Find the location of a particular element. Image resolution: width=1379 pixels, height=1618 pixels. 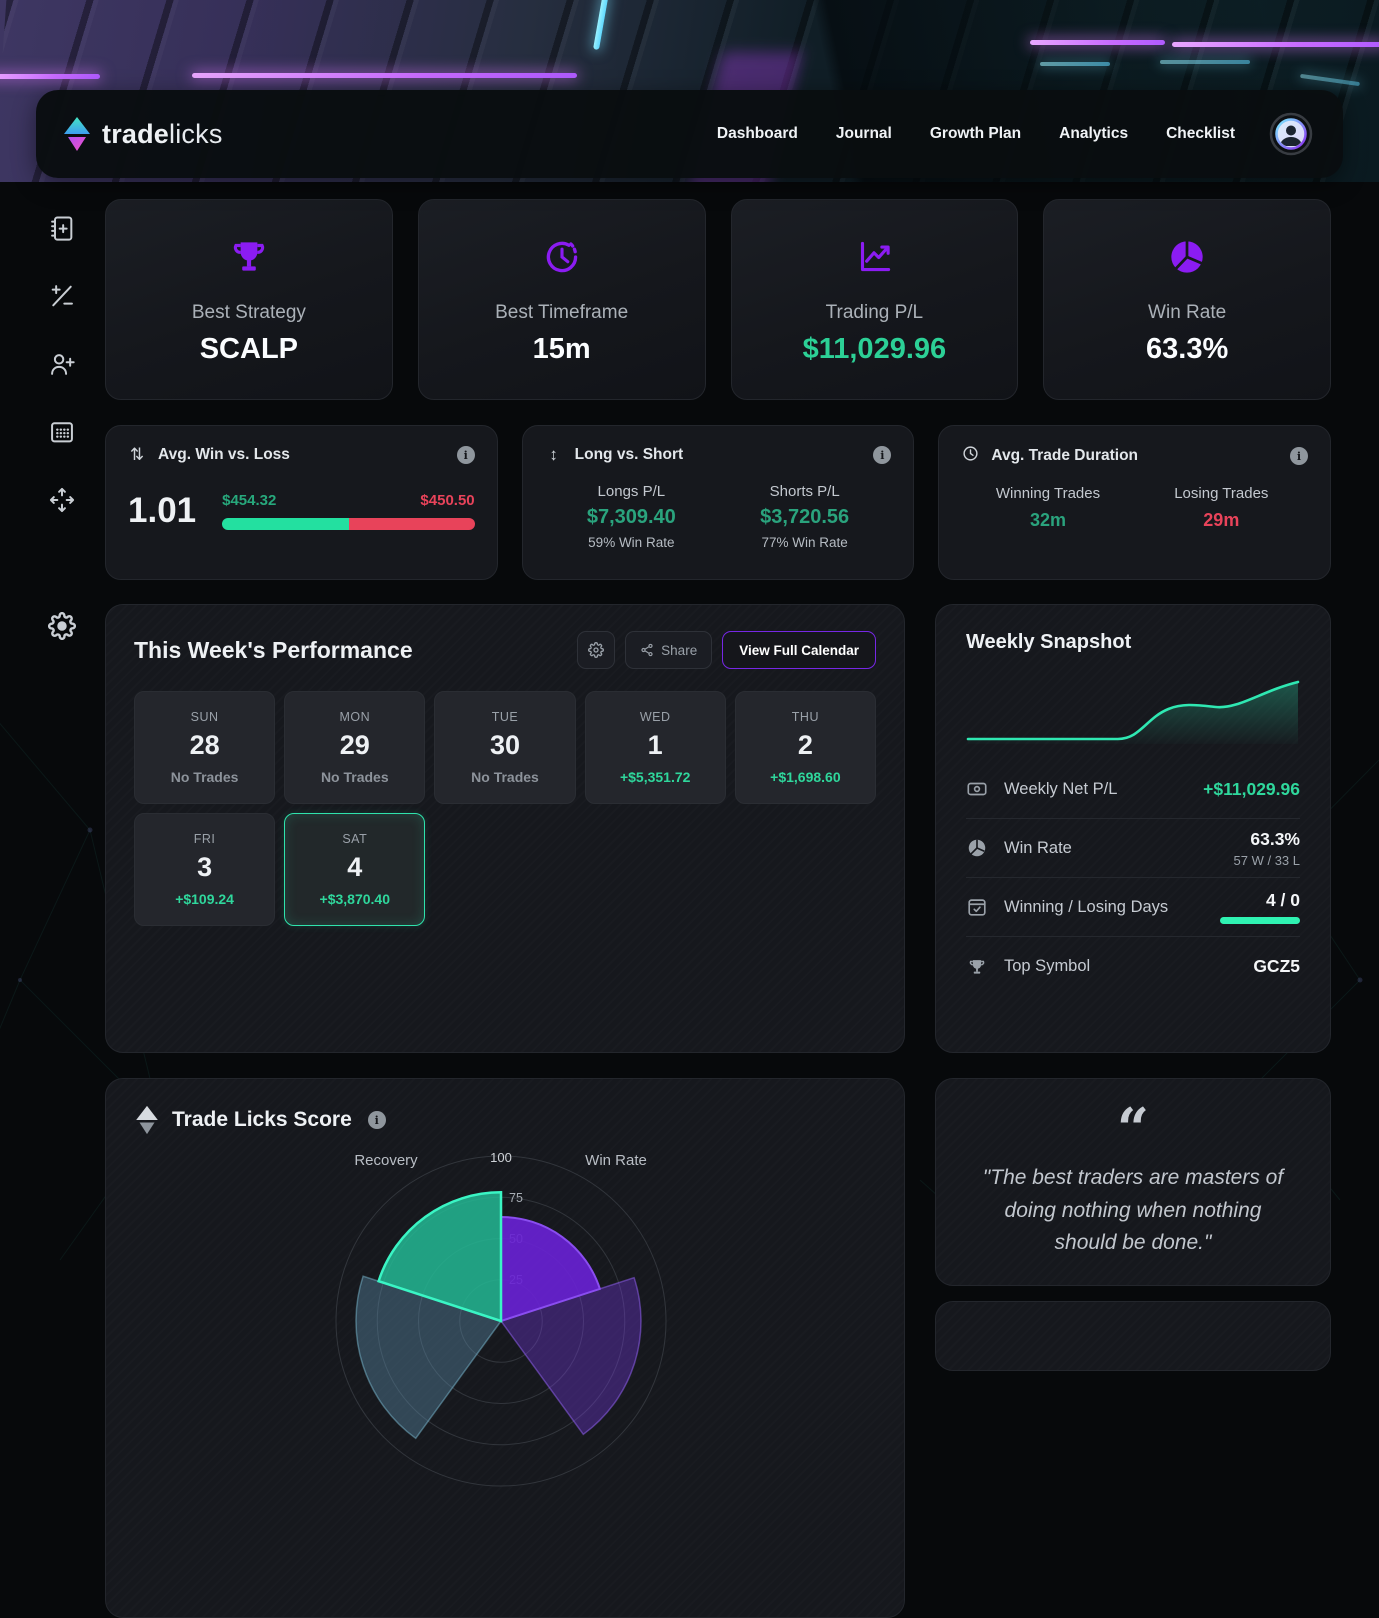

calendar-check-icon is located at coordinates (978, 907).